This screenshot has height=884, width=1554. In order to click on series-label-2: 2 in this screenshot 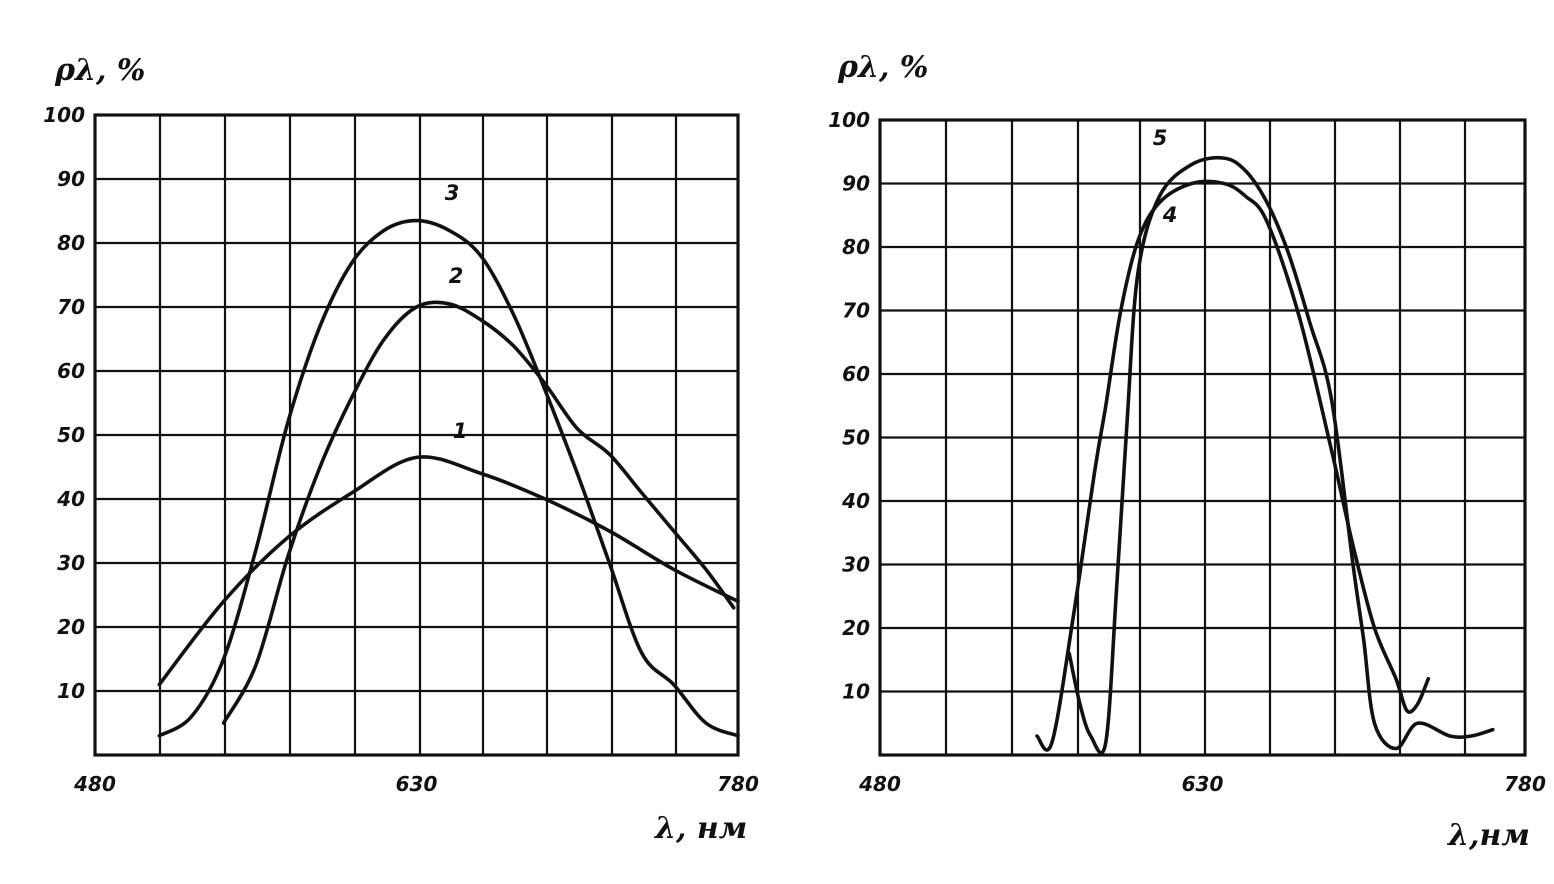, I will do `click(456, 276)`.